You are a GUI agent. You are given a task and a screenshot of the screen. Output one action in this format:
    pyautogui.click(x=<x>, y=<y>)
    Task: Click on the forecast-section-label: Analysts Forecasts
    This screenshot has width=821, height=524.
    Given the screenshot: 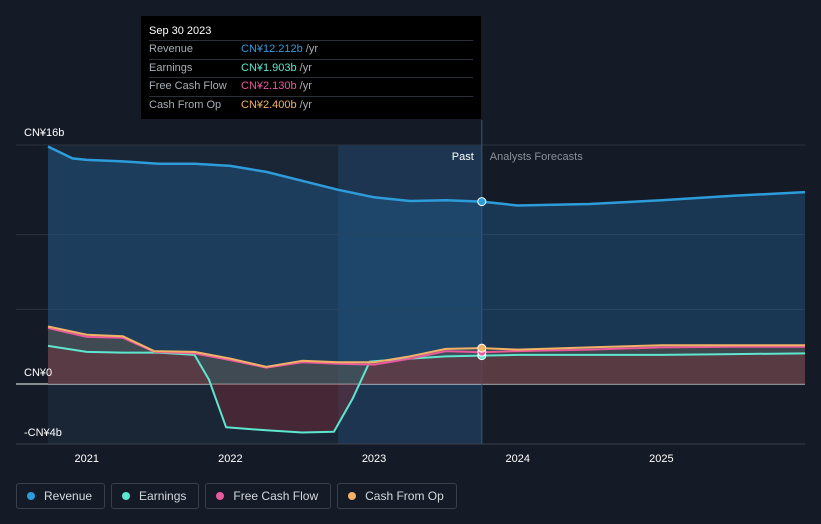 What is the action you would take?
    pyautogui.click(x=536, y=157)
    